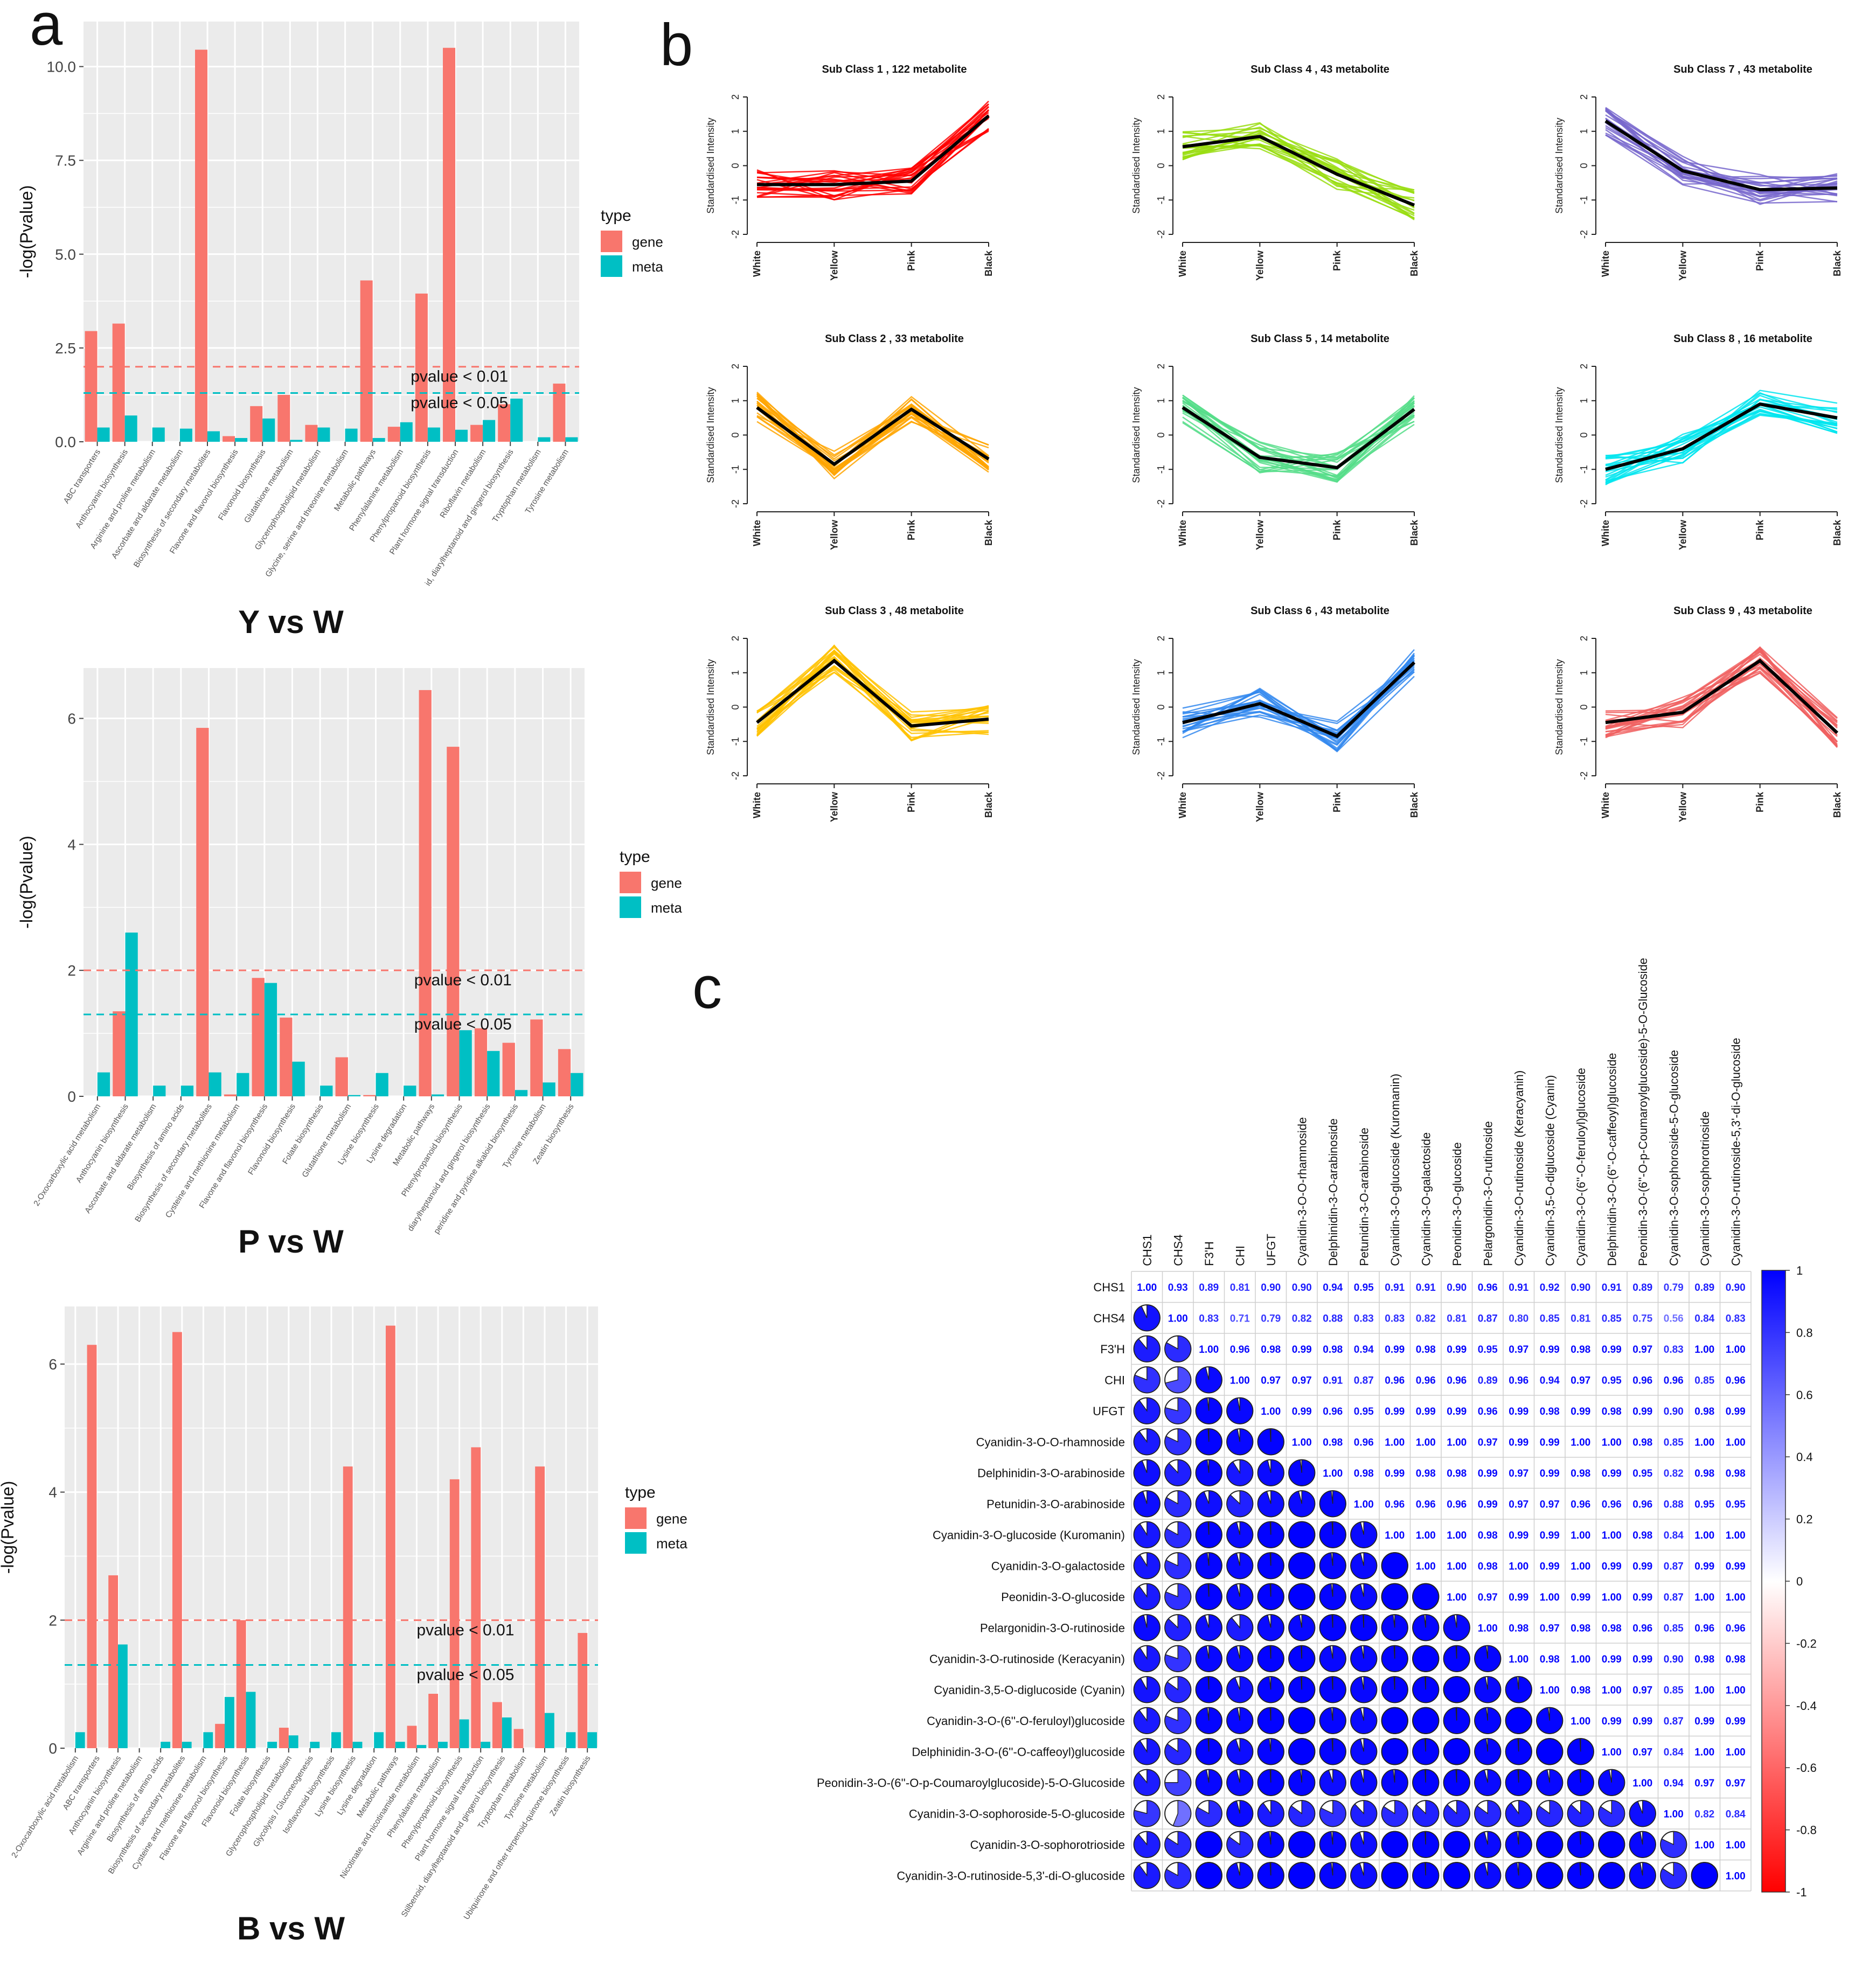 The height and width of the screenshot is (1975, 1876). Describe the element at coordinates (636, 1543) in the screenshot. I see `legend-swatch-meta` at that location.